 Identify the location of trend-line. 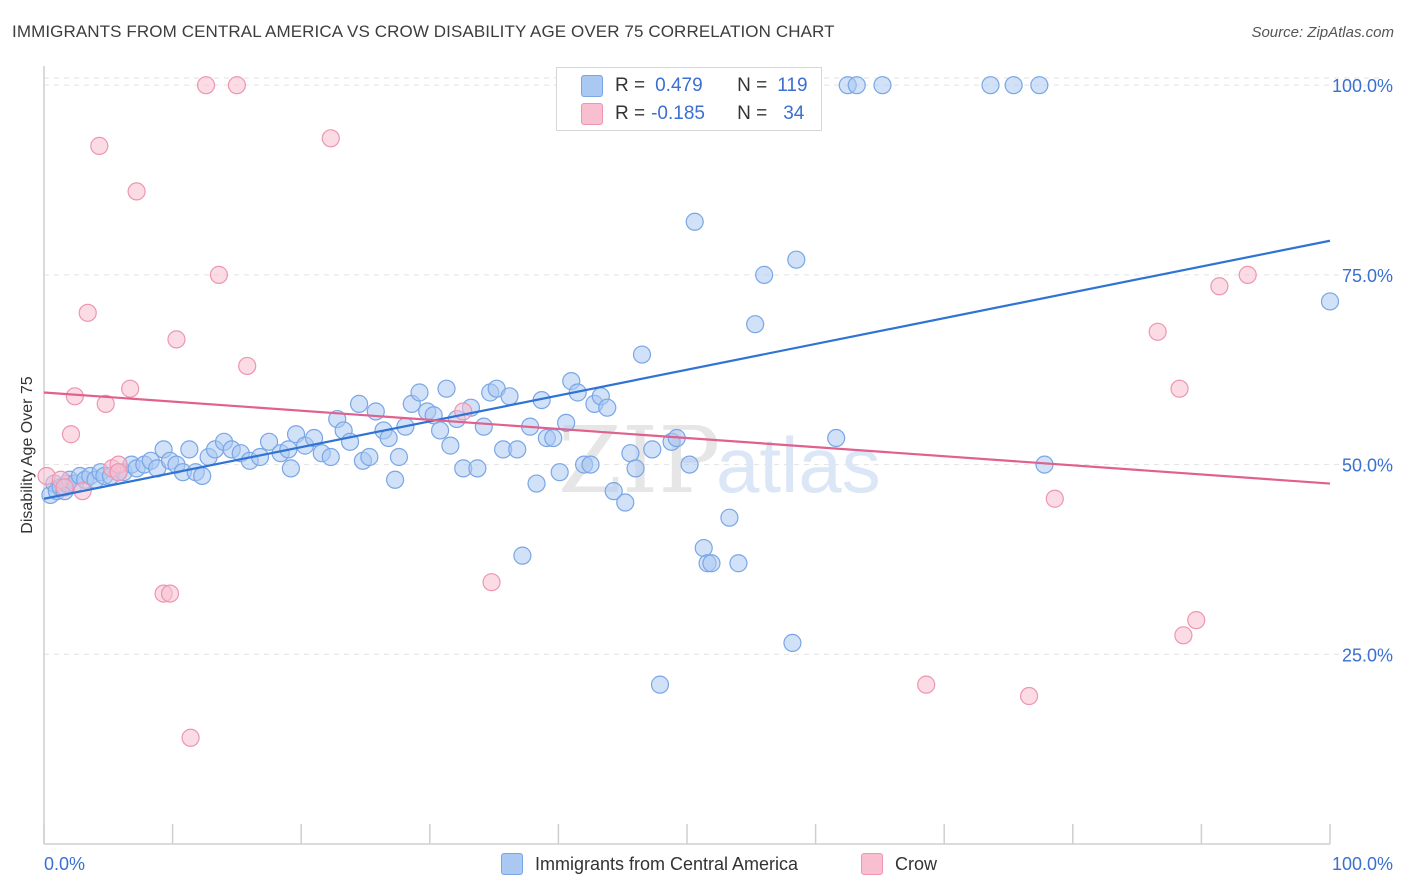
(687, 438).